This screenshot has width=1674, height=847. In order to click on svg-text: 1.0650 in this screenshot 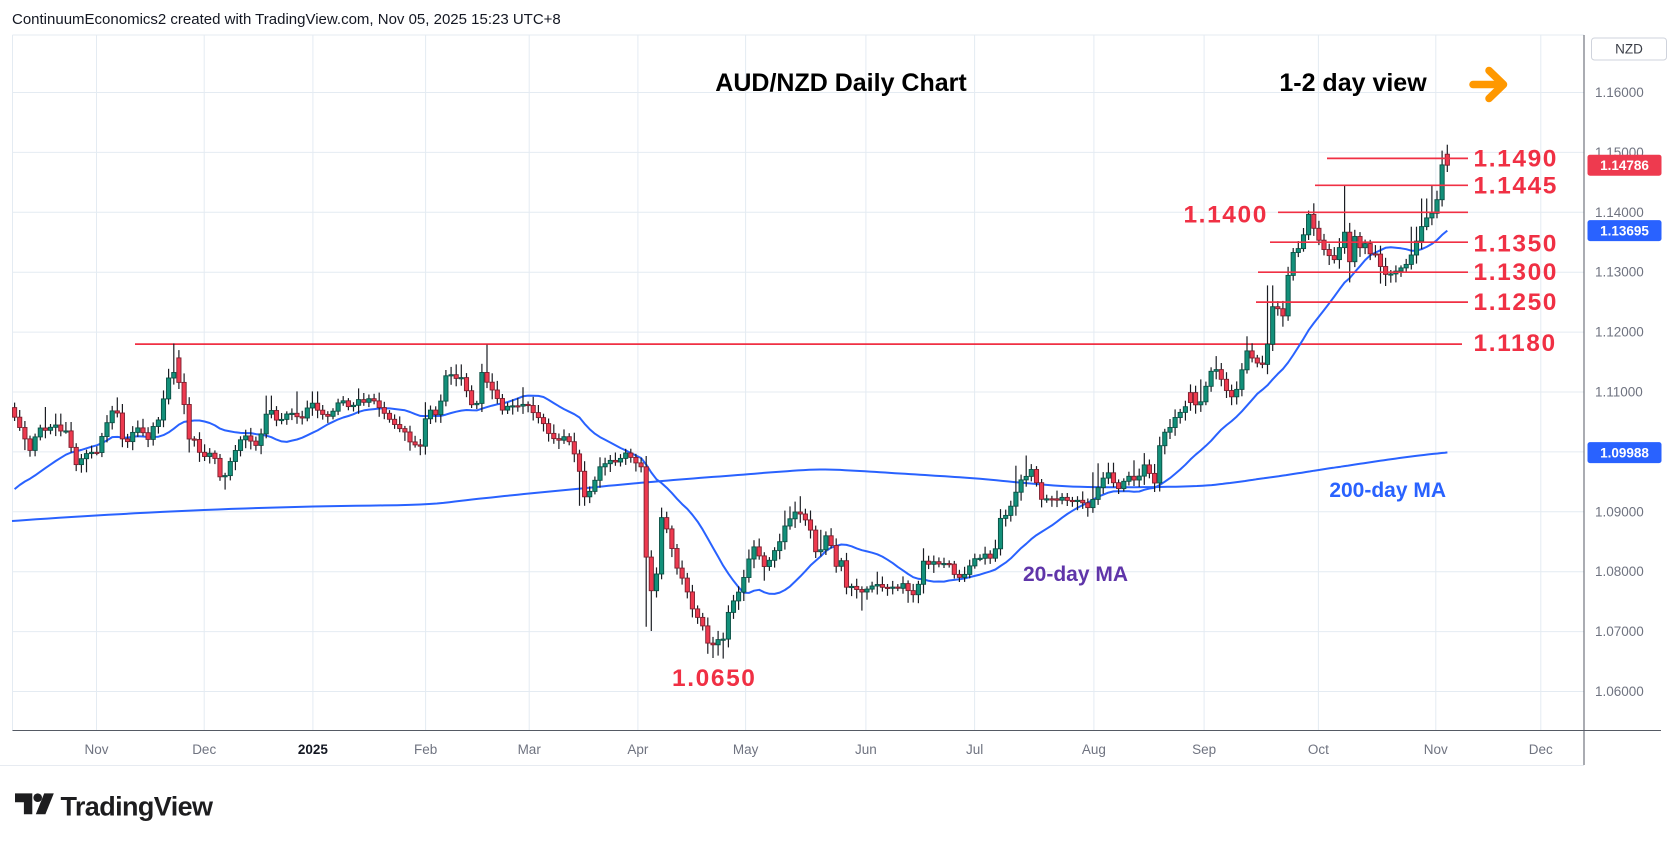, I will do `click(714, 678)`.